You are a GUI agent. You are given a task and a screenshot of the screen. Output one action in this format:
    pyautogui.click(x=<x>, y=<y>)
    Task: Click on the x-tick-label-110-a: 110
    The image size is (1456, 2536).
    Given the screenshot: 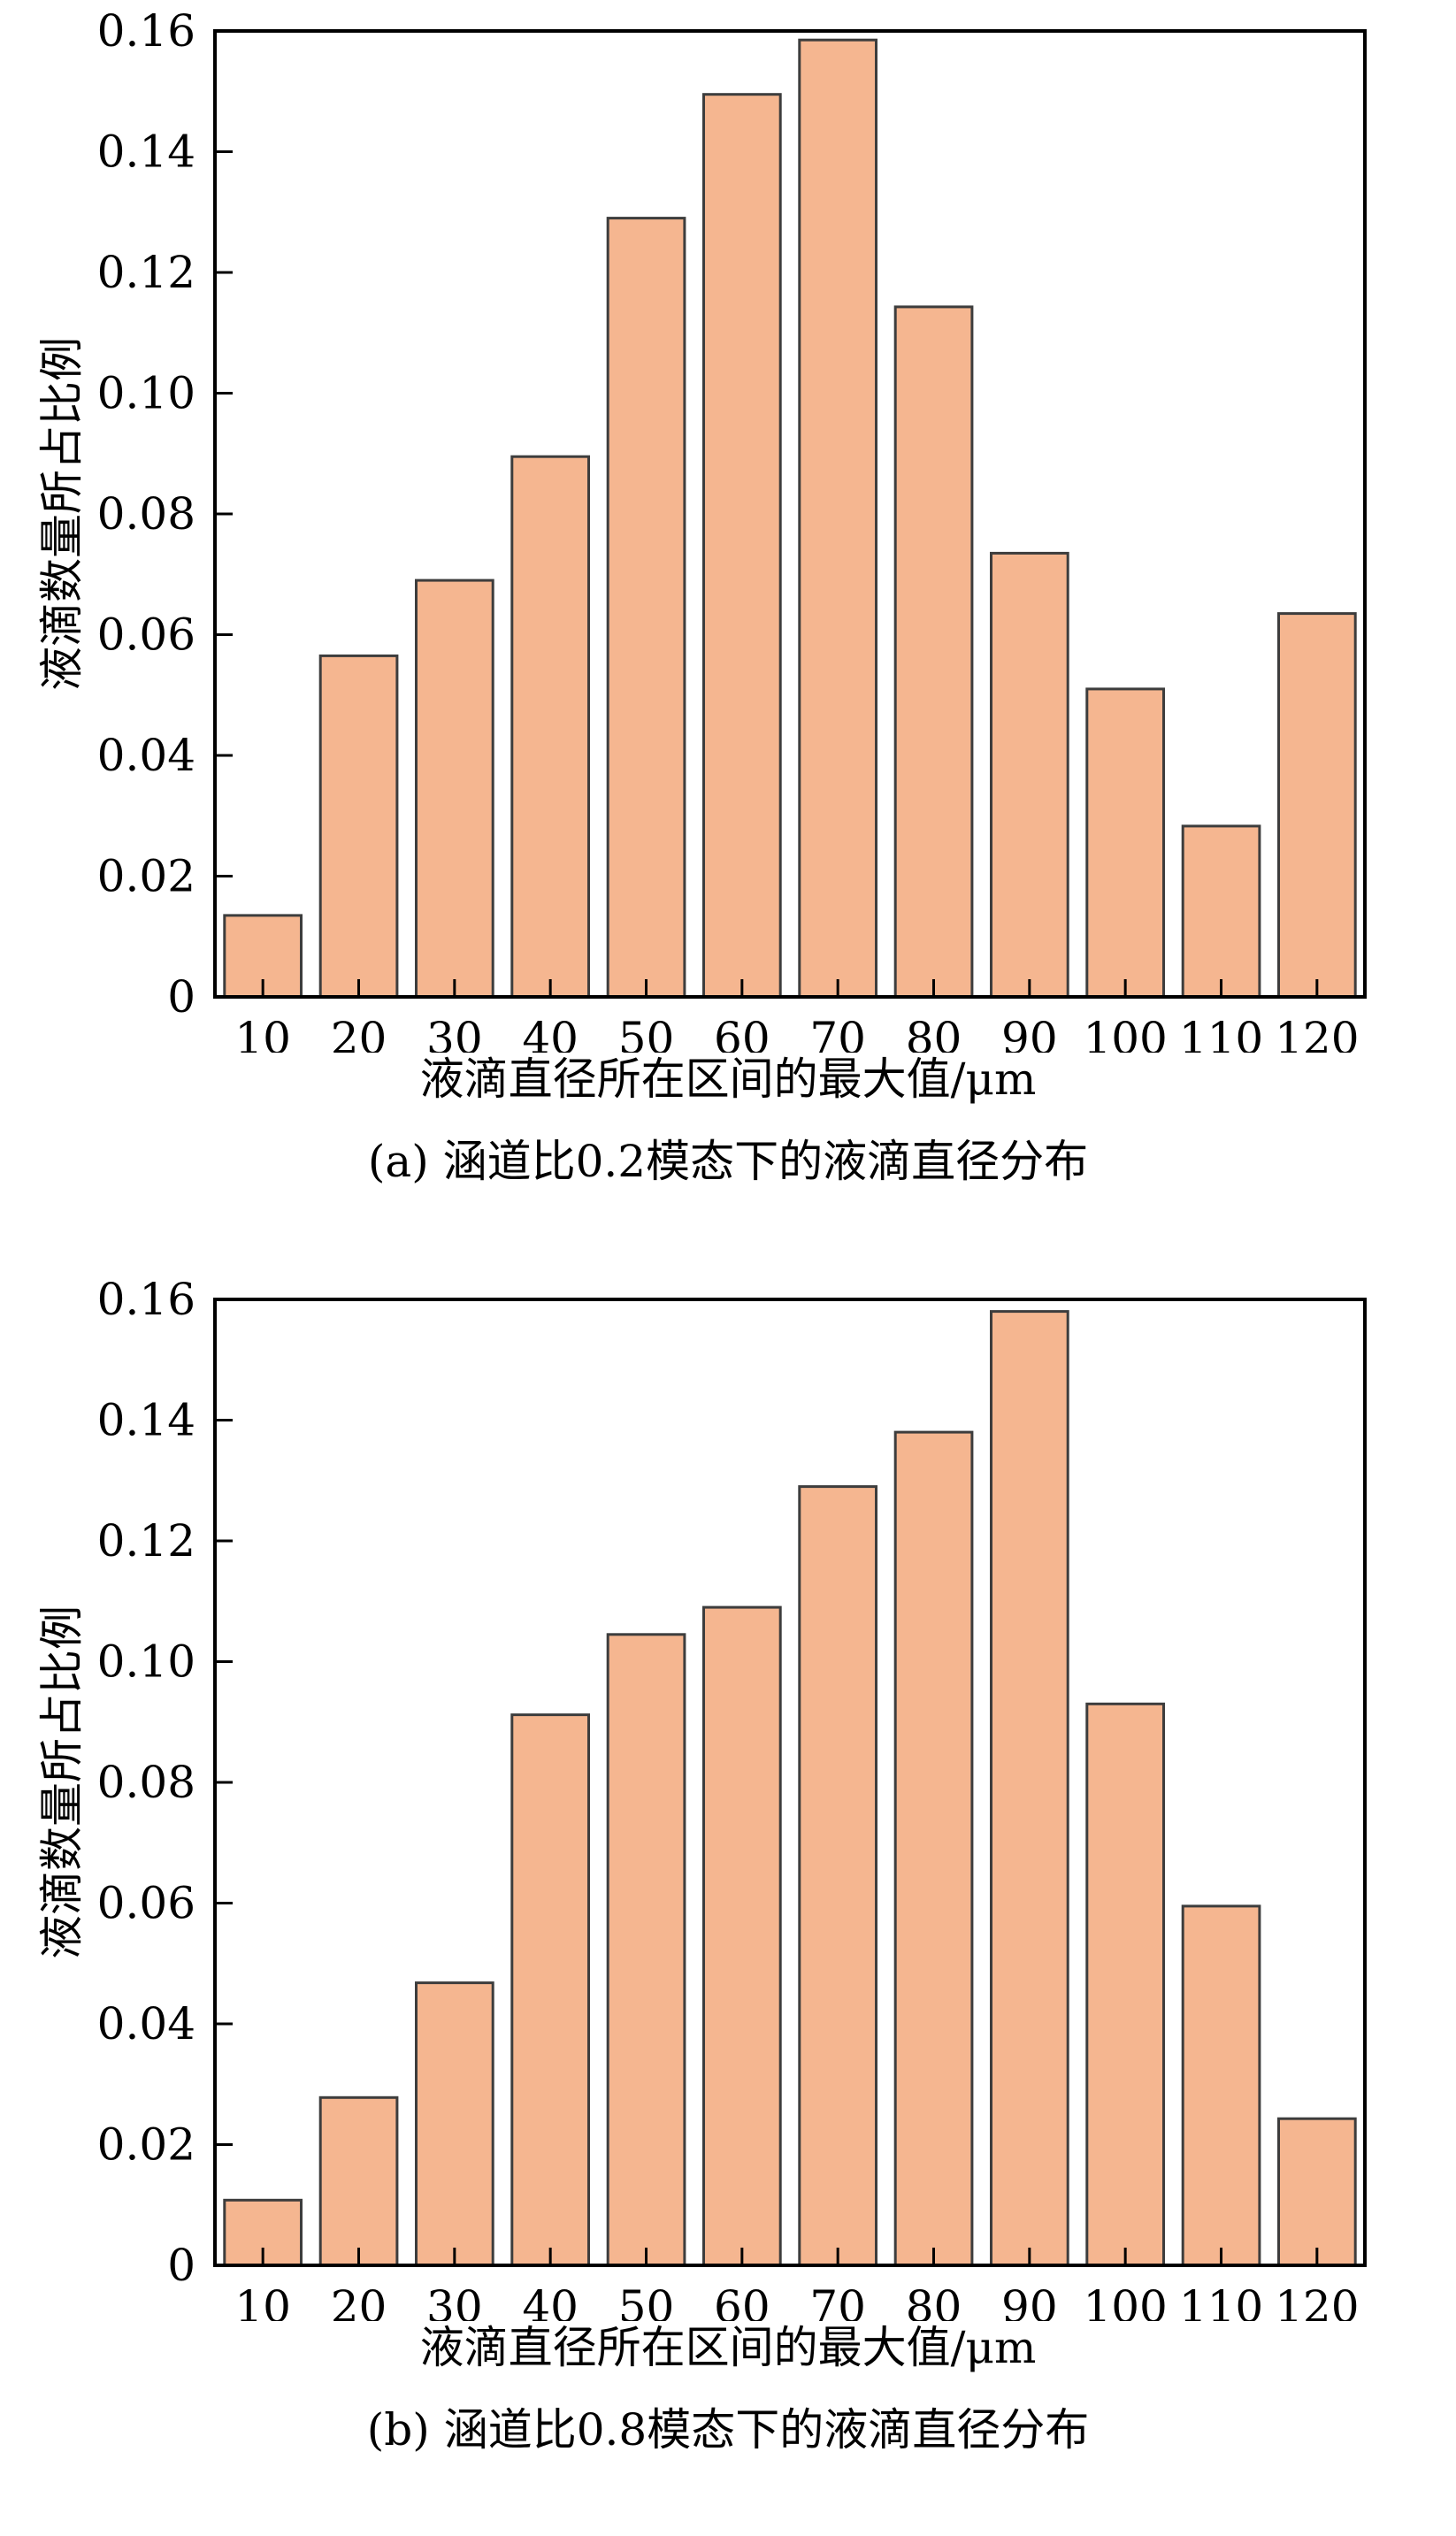 What is the action you would take?
    pyautogui.click(x=1221, y=1033)
    